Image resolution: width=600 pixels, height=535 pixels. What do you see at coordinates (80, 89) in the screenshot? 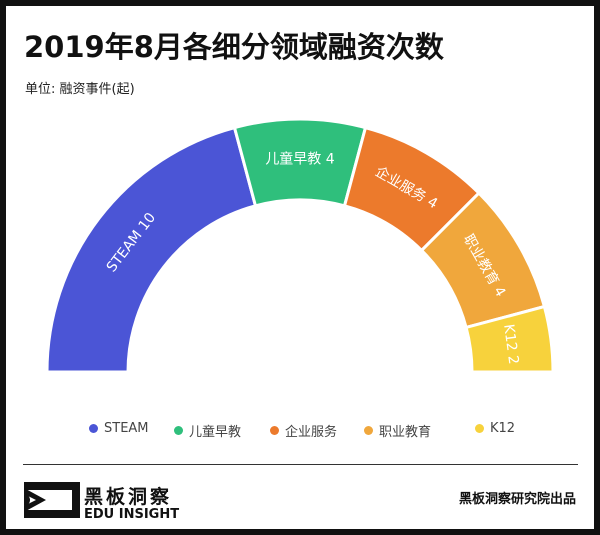
I see `unit-label: 单位: 融资事件(起)` at bounding box center [80, 89].